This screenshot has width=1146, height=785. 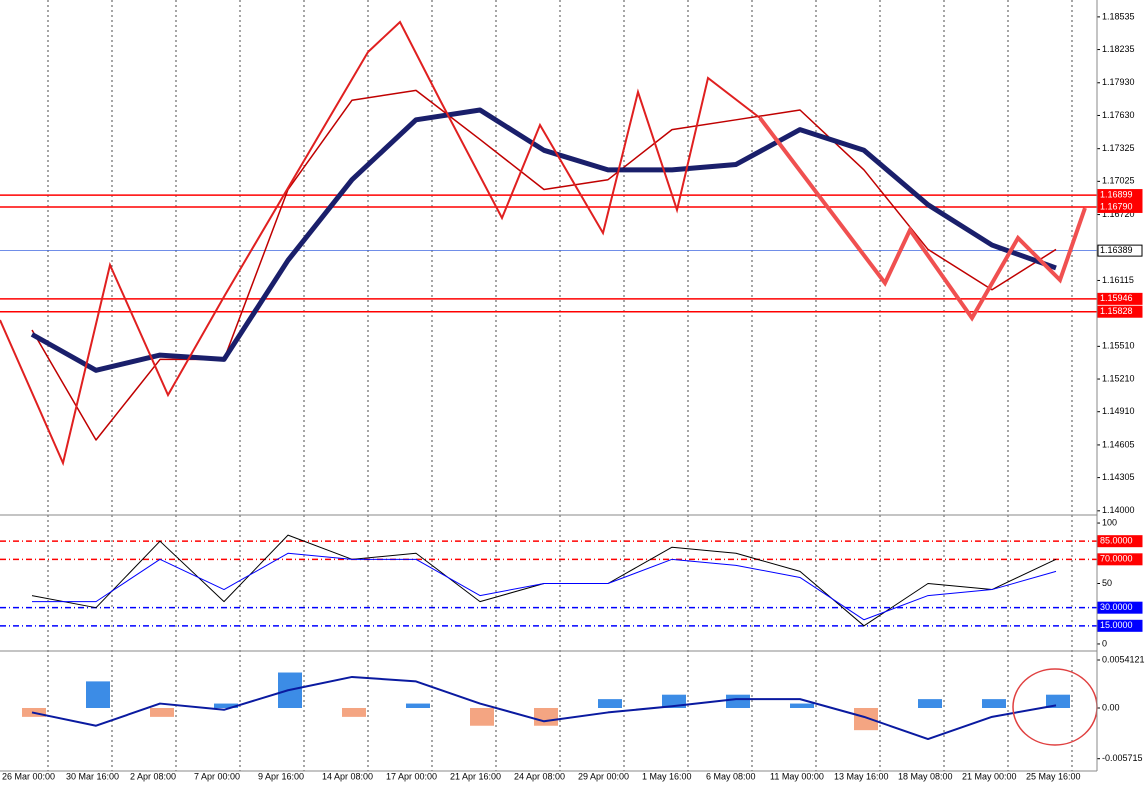 I want to click on x-tick-label: 7 Apr 00:00, so click(x=217, y=776).